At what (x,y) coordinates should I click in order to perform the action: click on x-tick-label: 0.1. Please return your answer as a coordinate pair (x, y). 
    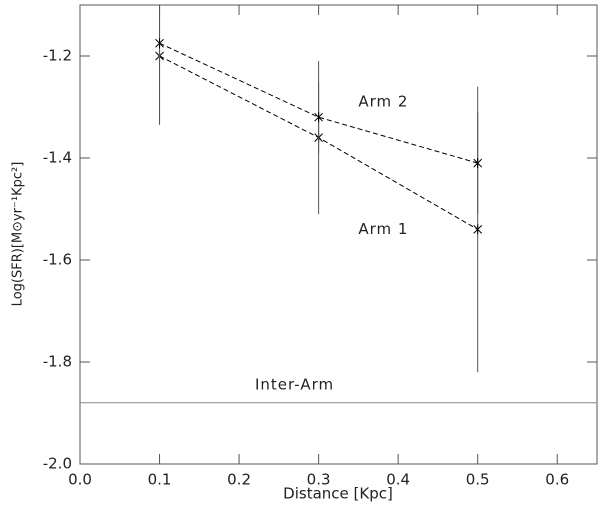
    Looking at the image, I should click on (160, 480).